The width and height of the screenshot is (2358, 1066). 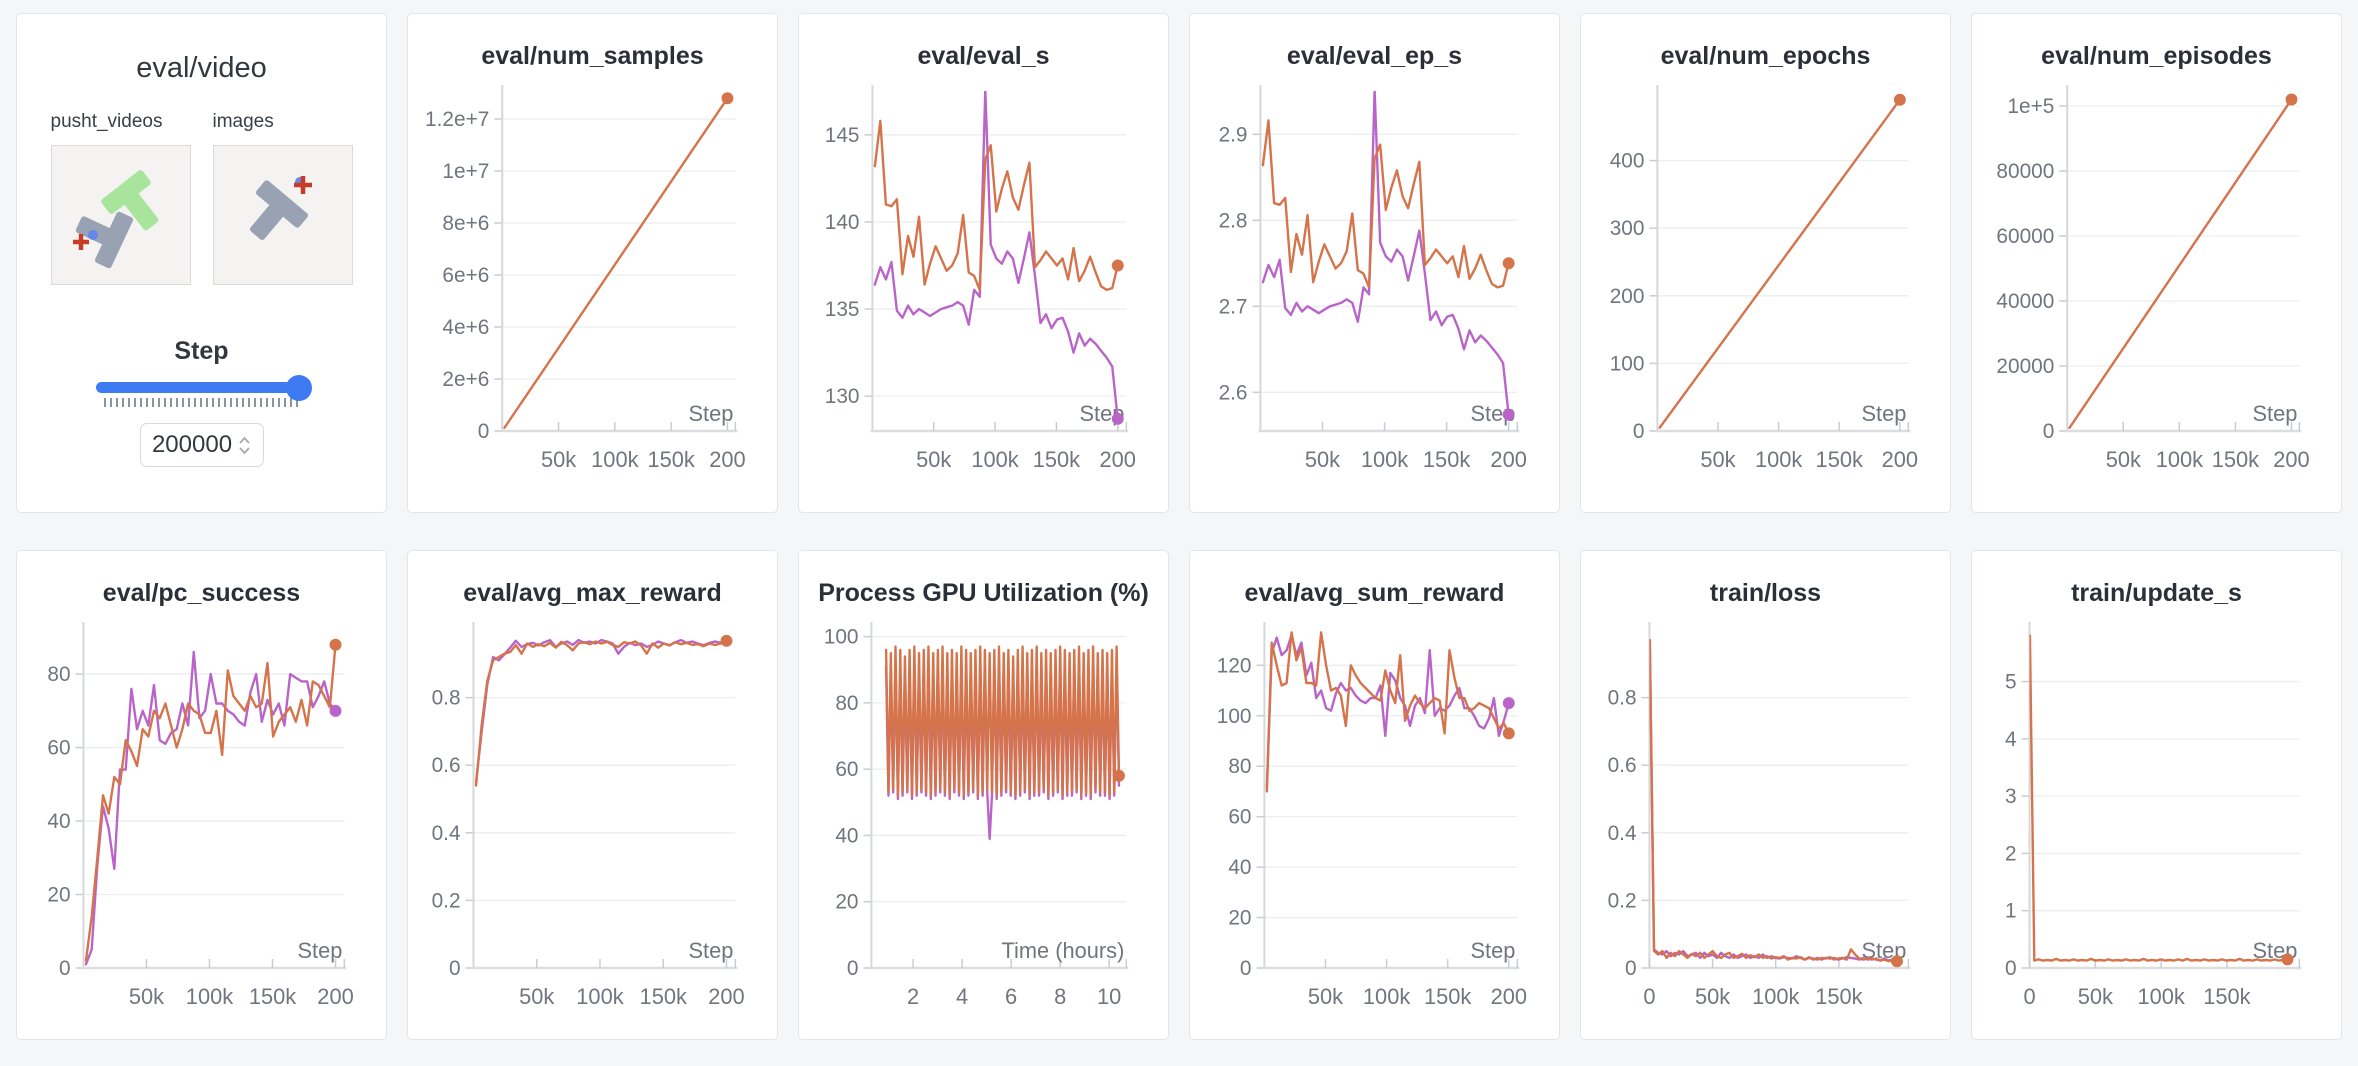 I want to click on stepper-up-icon, so click(x=244, y=440).